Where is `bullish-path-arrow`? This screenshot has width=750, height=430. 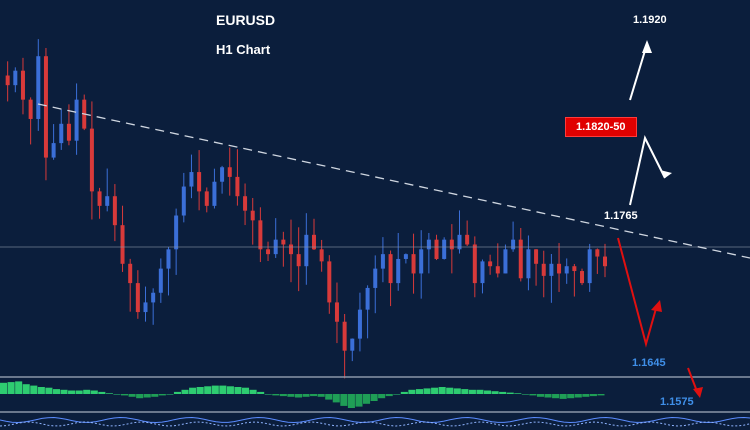 bullish-path-arrow is located at coordinates (647, 170).